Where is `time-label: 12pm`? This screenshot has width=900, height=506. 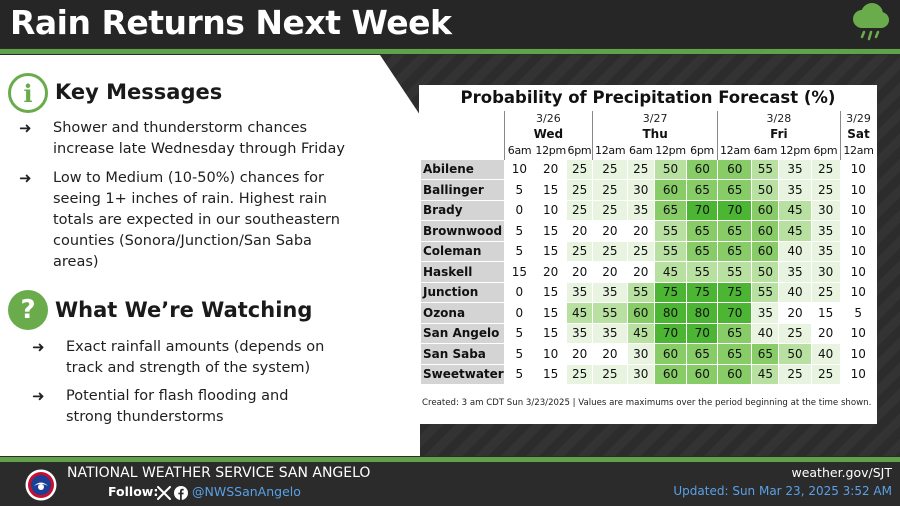
time-label: 12pm is located at coordinates (550, 150).